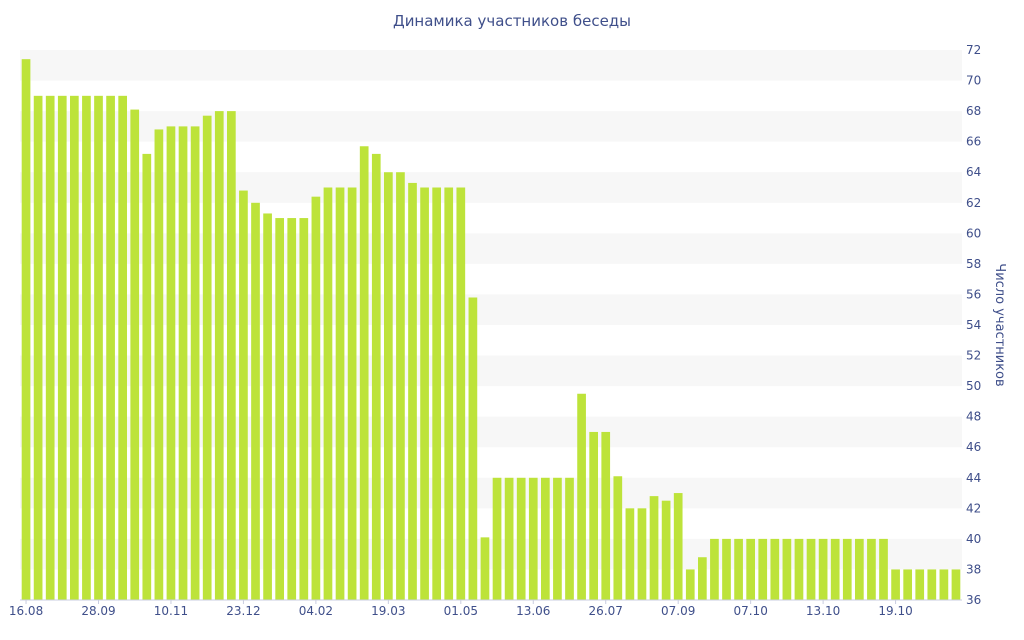  What do you see at coordinates (678, 611) in the screenshot?
I see `x-tick-label: 07.09` at bounding box center [678, 611].